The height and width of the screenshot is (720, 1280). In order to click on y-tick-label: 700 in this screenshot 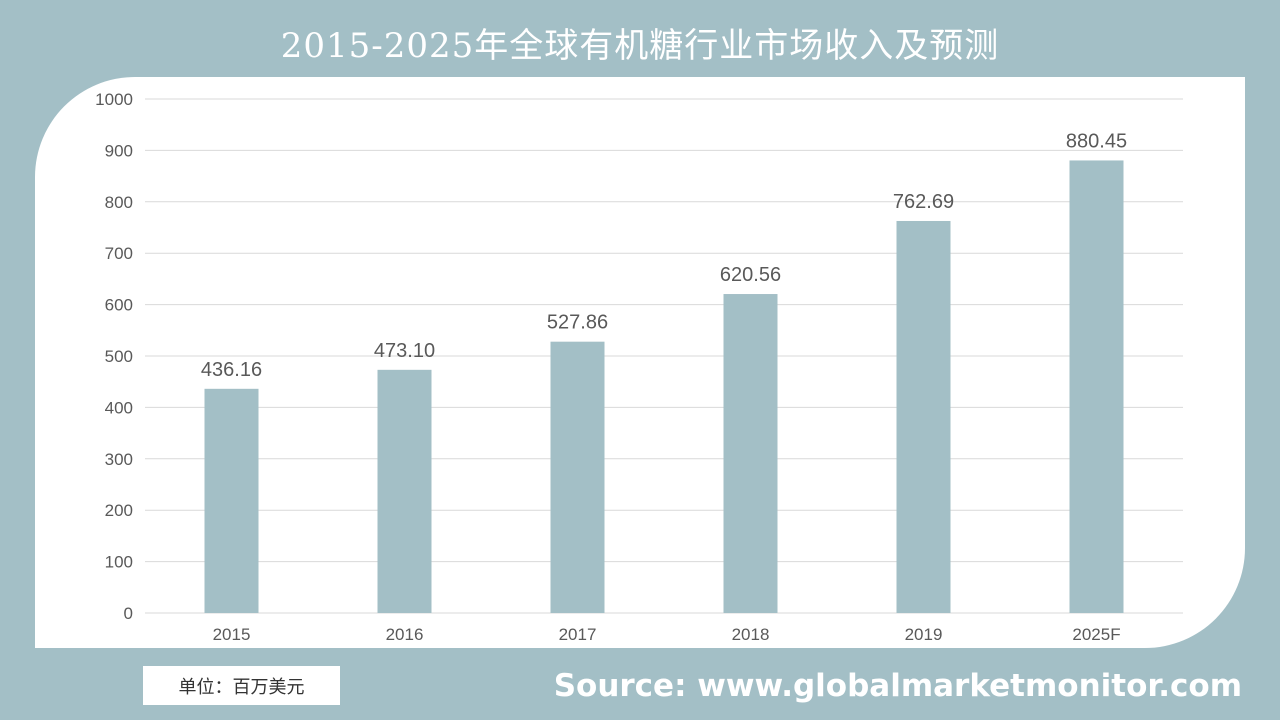, I will do `click(119, 253)`.